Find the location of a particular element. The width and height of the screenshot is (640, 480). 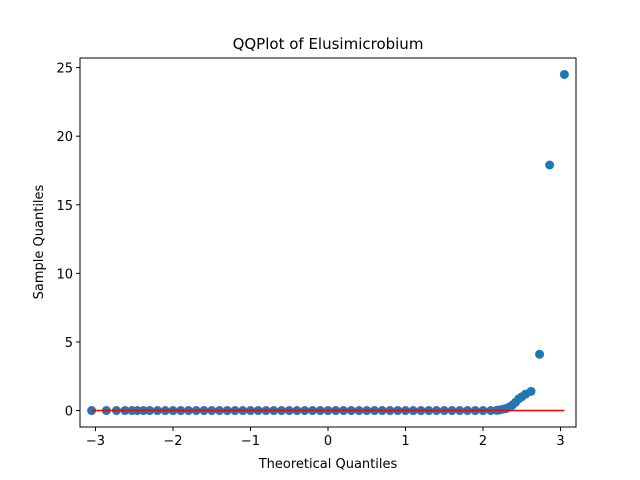

x-tick-label: −1 is located at coordinates (250, 441).